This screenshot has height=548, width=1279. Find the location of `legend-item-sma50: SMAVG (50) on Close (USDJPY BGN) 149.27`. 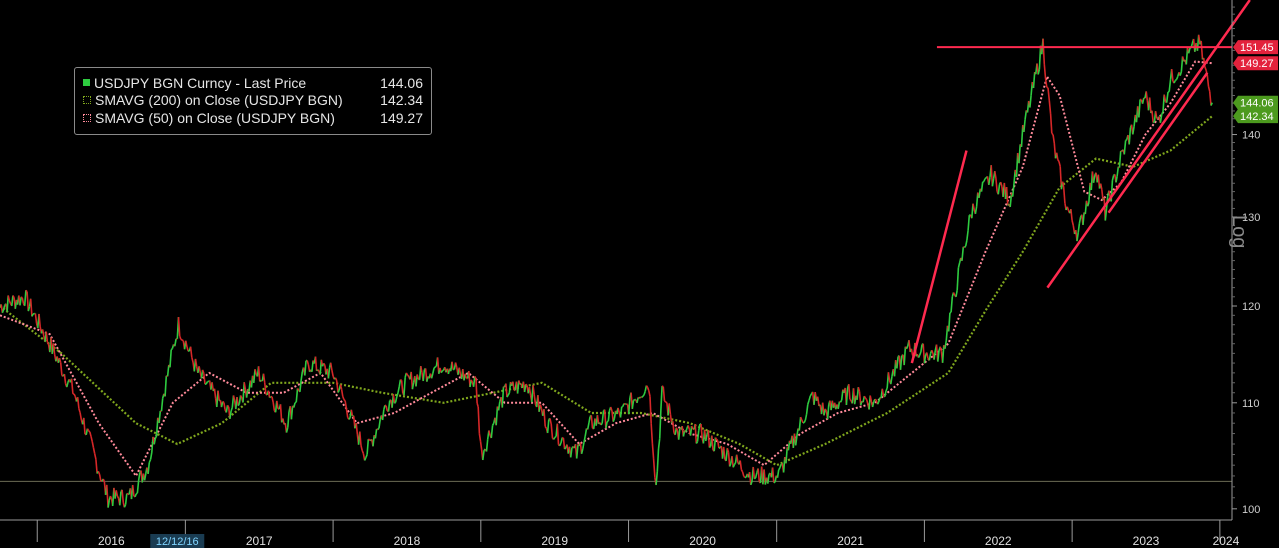

legend-item-sma50: SMAVG (50) on Close (USDJPY BGN) 149.27 is located at coordinates (253, 118).